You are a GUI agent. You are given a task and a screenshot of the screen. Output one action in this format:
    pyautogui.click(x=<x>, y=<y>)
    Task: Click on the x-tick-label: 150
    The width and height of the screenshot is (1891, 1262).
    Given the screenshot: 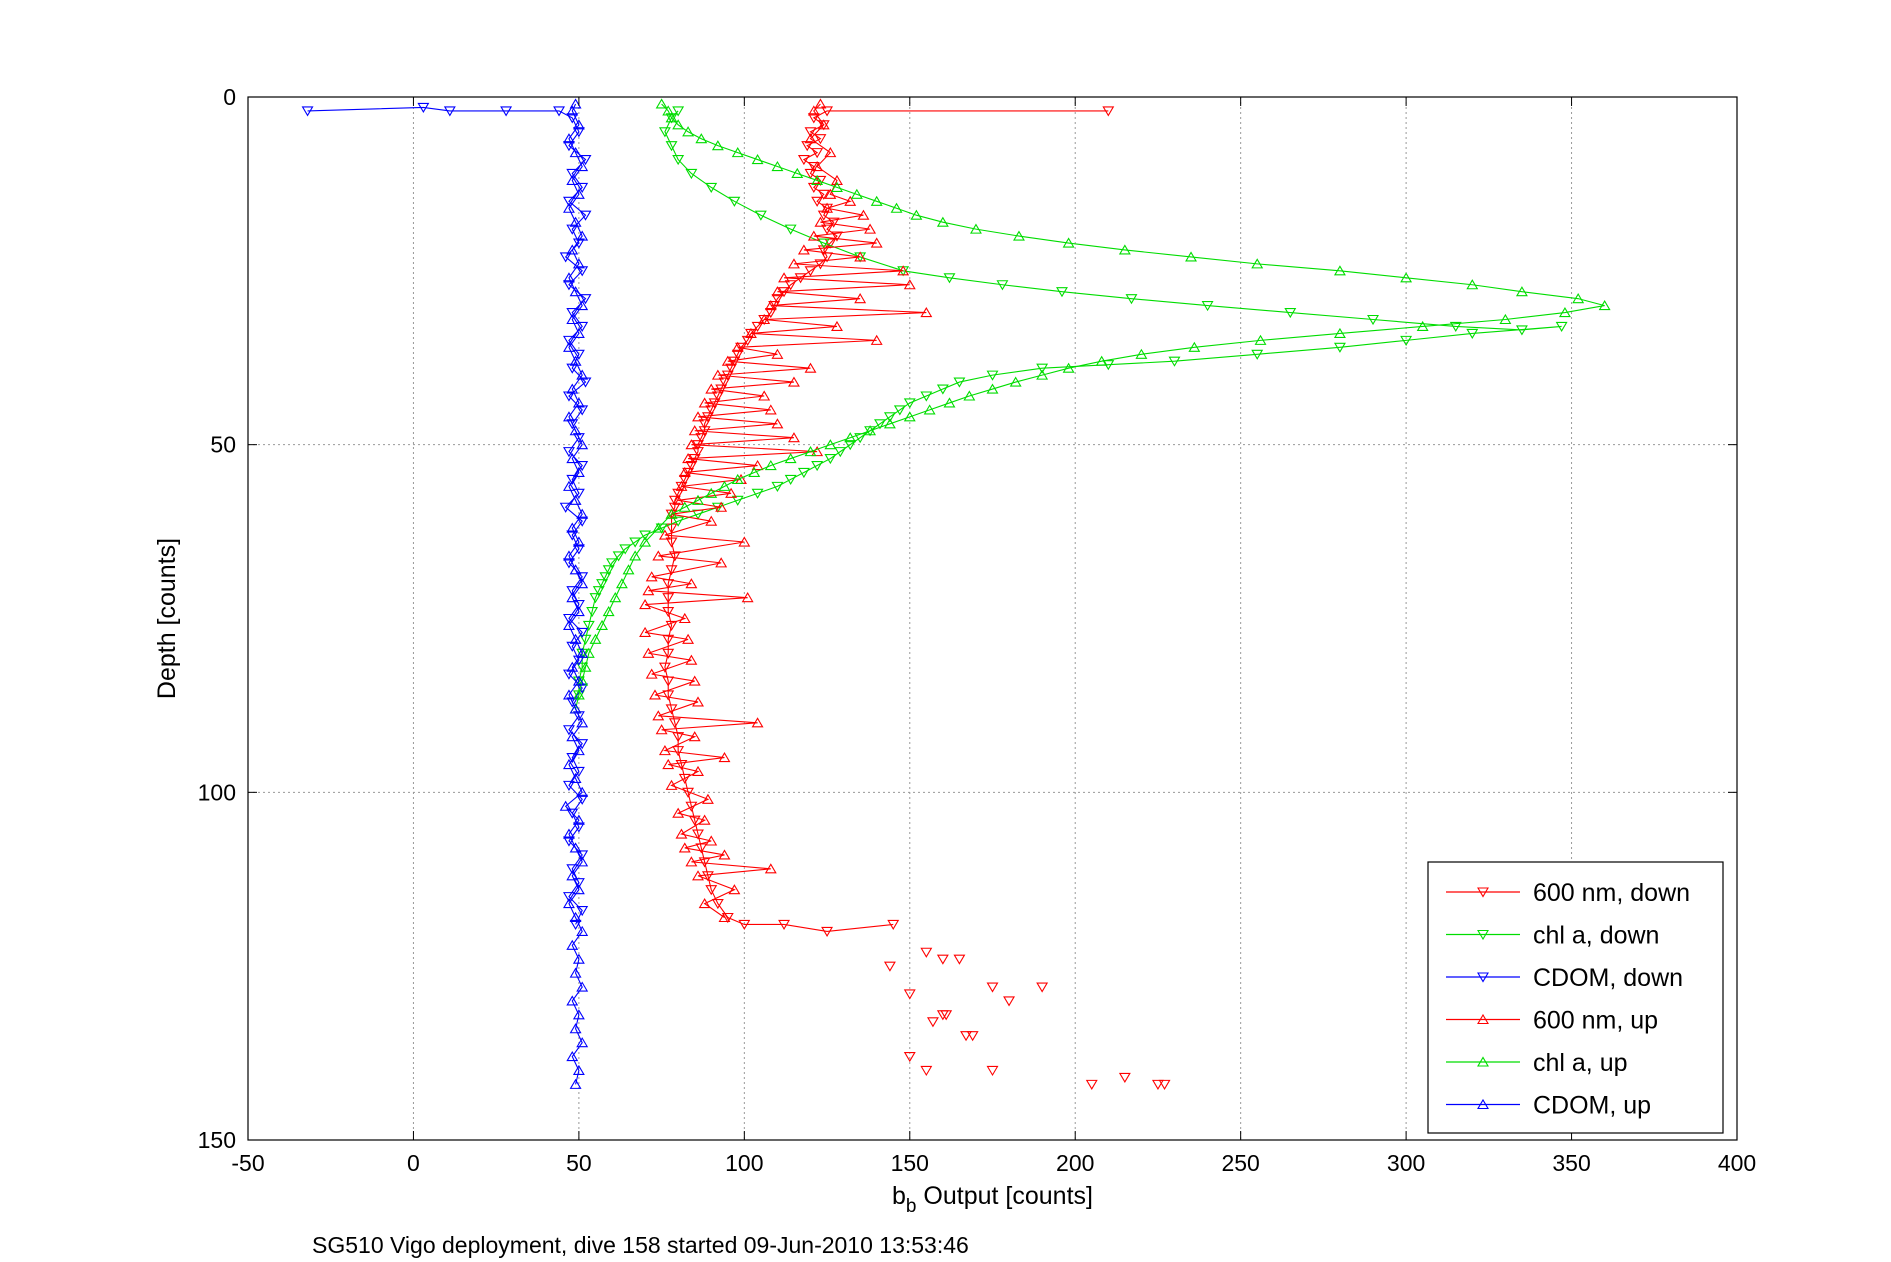 What is the action you would take?
    pyautogui.click(x=910, y=1163)
    